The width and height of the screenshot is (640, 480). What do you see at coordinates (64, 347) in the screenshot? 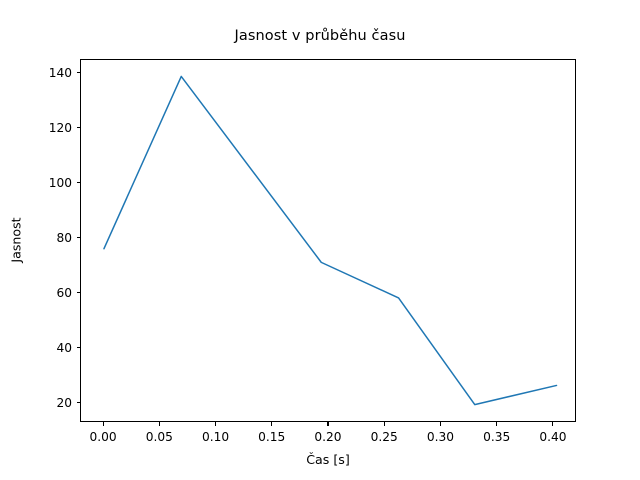
I see `y-tick-label: 40` at bounding box center [64, 347].